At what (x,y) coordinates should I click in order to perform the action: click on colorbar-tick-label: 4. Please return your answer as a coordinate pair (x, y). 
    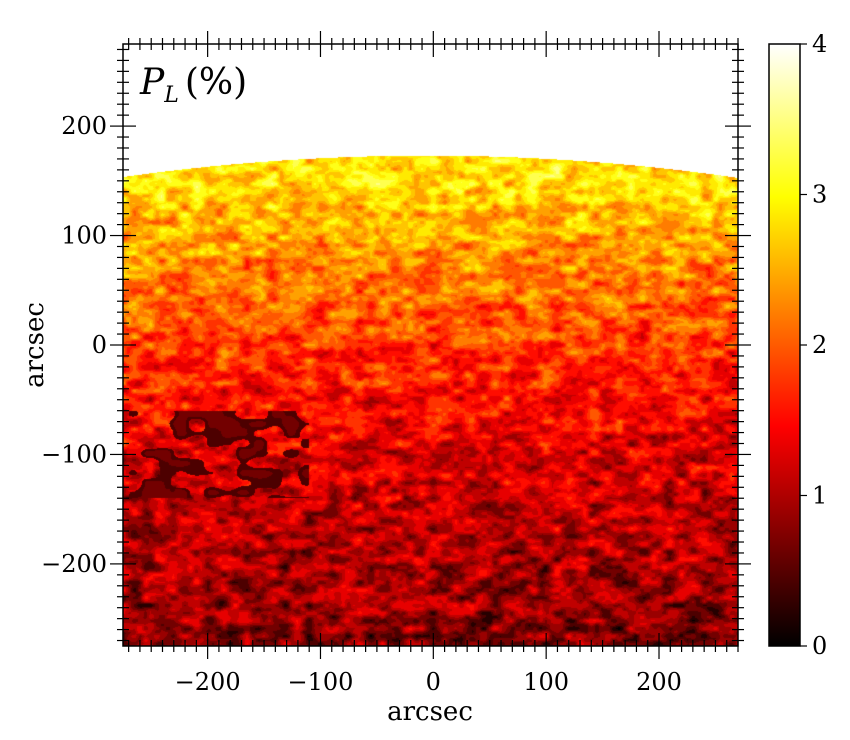
    Looking at the image, I should click on (819, 44).